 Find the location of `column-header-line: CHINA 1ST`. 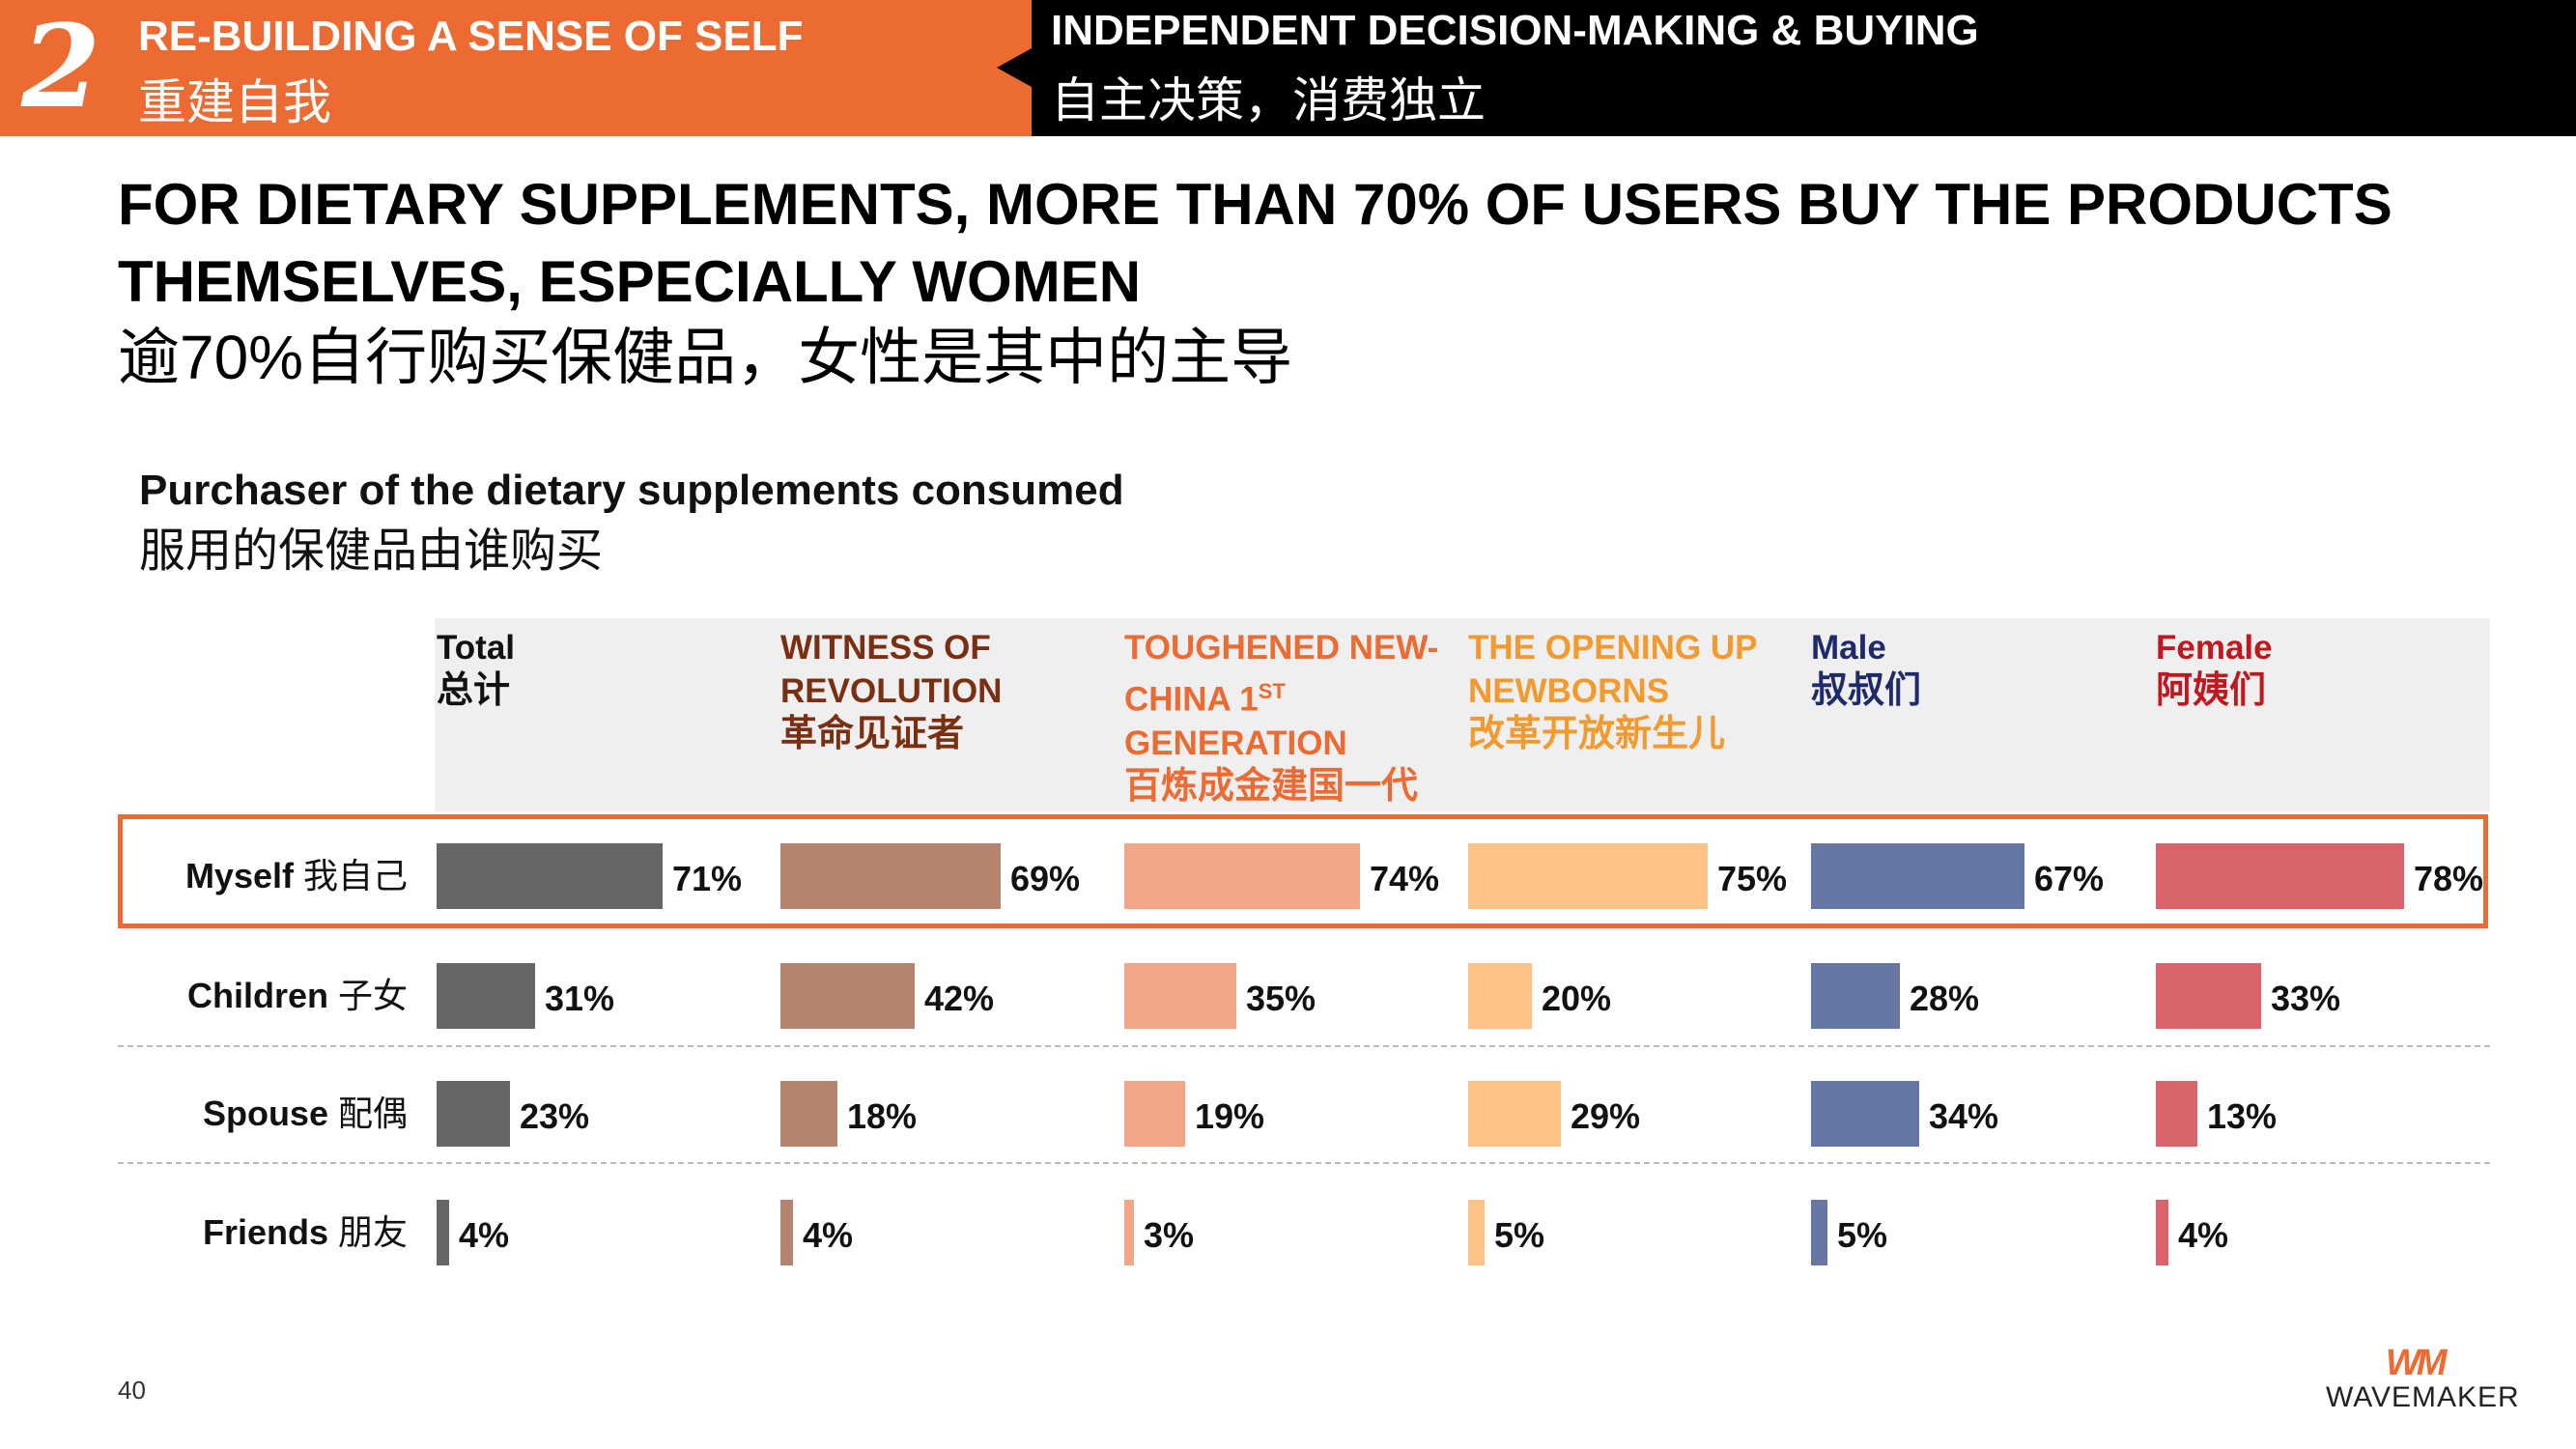

column-header-line: CHINA 1ST is located at coordinates (1205, 699).